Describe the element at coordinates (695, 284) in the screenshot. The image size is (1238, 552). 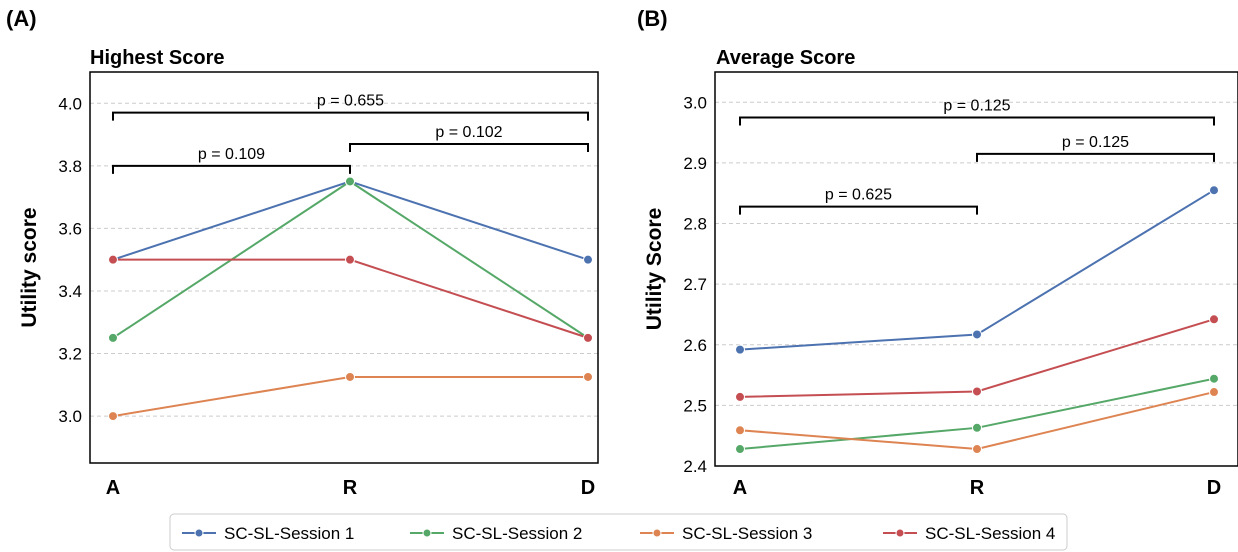
I see `y-tick-label: 2.7` at that location.